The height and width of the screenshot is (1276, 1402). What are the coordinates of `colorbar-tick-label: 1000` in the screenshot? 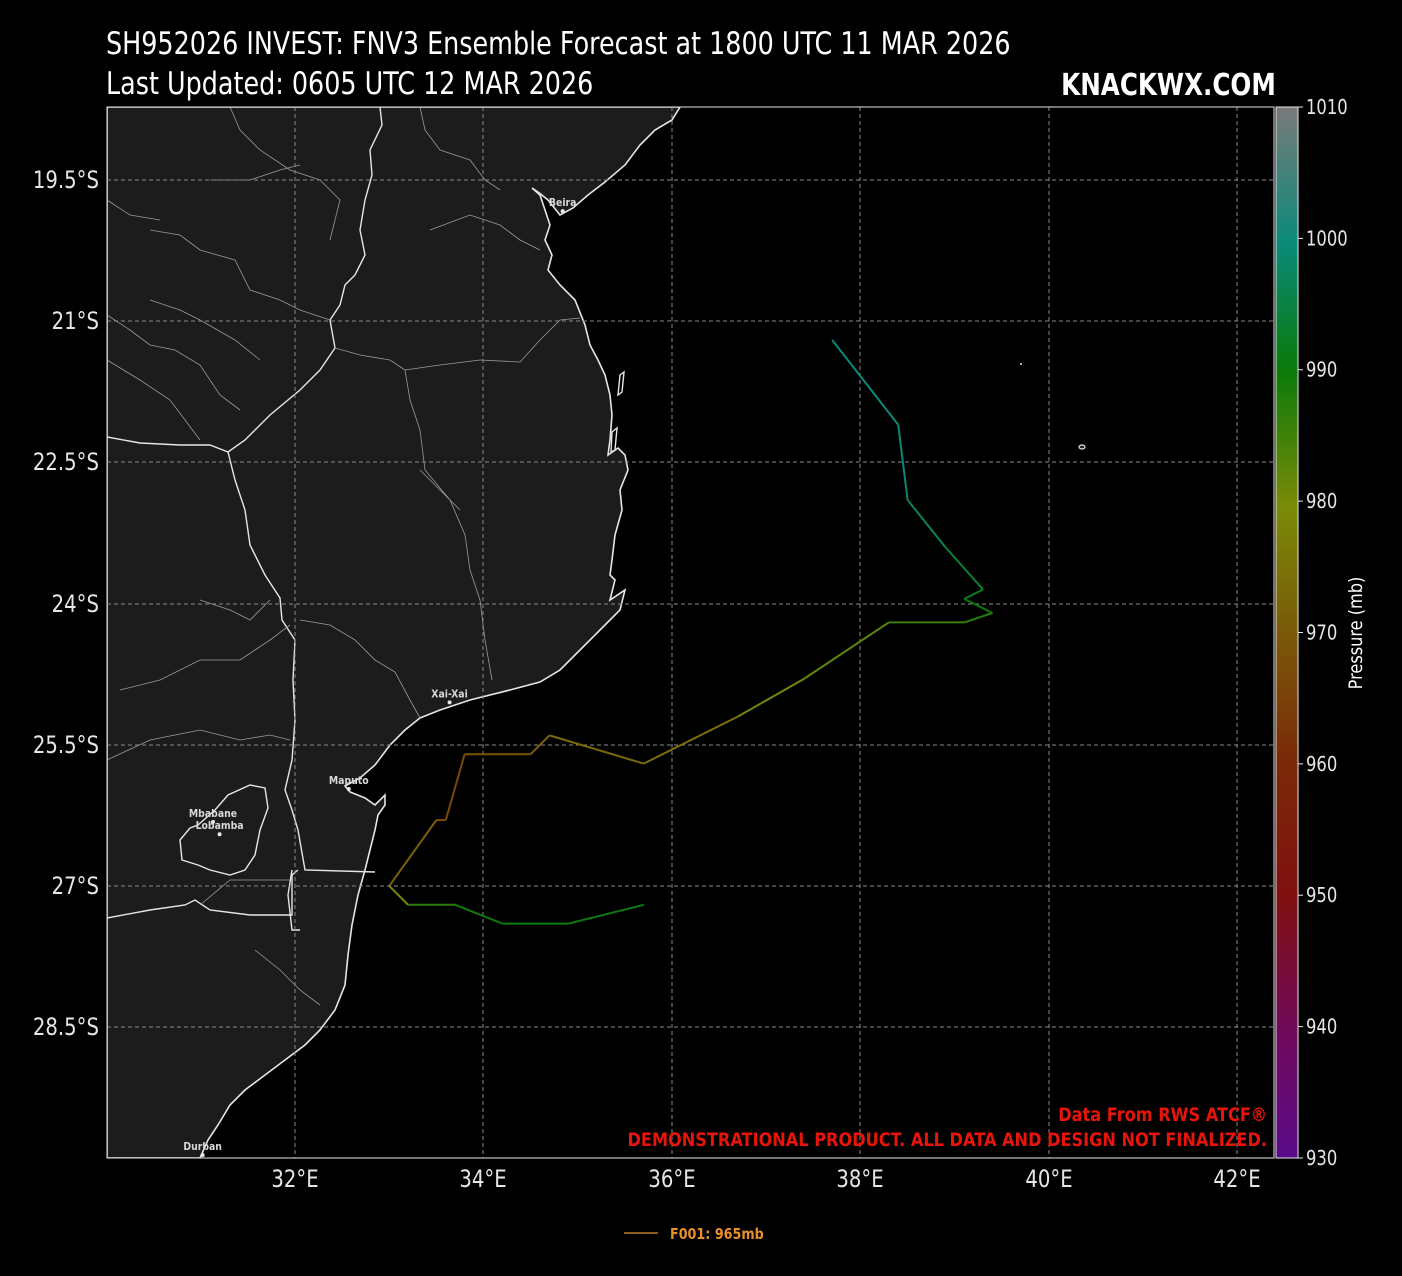 It's located at (1327, 239).